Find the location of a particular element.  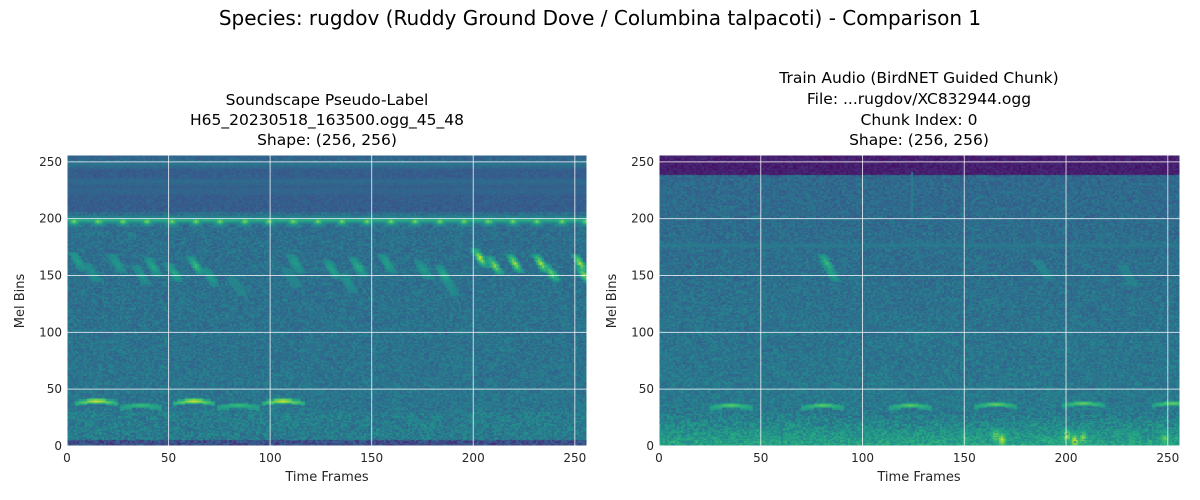

panel-title-line-2: File: ...rugdov/XC832944.ogg is located at coordinates (919, 99).